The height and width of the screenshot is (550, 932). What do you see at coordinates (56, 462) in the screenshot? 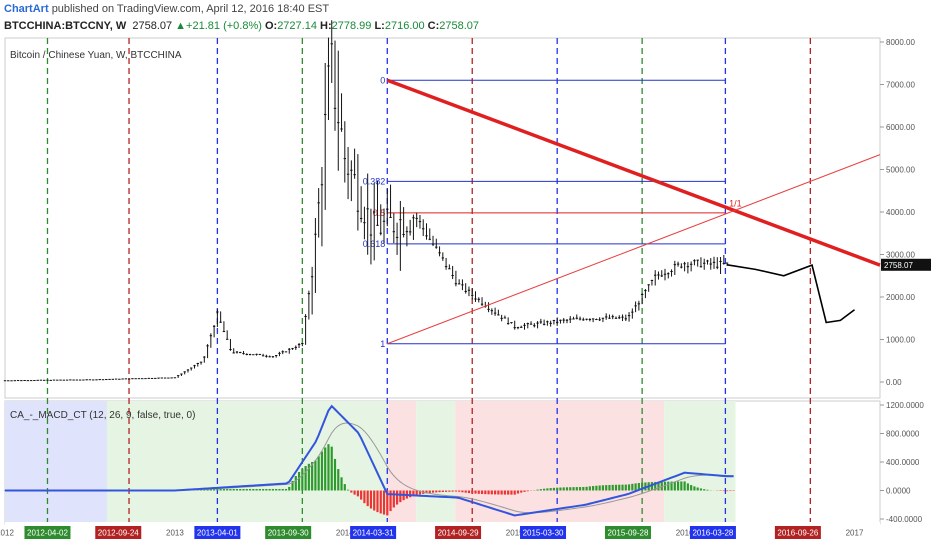
I see `macd-bg-neutral` at bounding box center [56, 462].